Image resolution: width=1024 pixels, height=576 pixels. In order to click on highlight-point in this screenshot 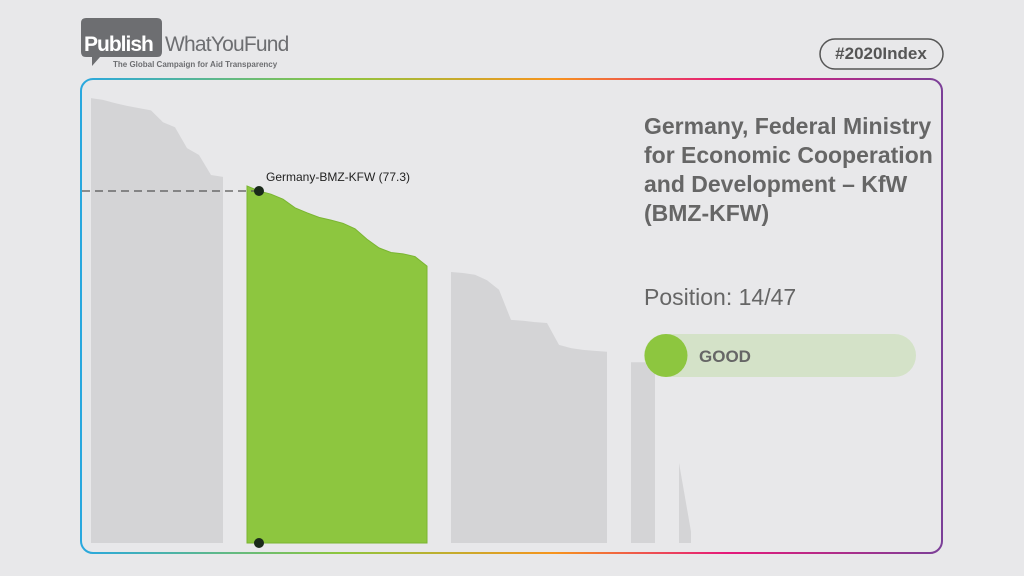, I will do `click(259, 190)`.